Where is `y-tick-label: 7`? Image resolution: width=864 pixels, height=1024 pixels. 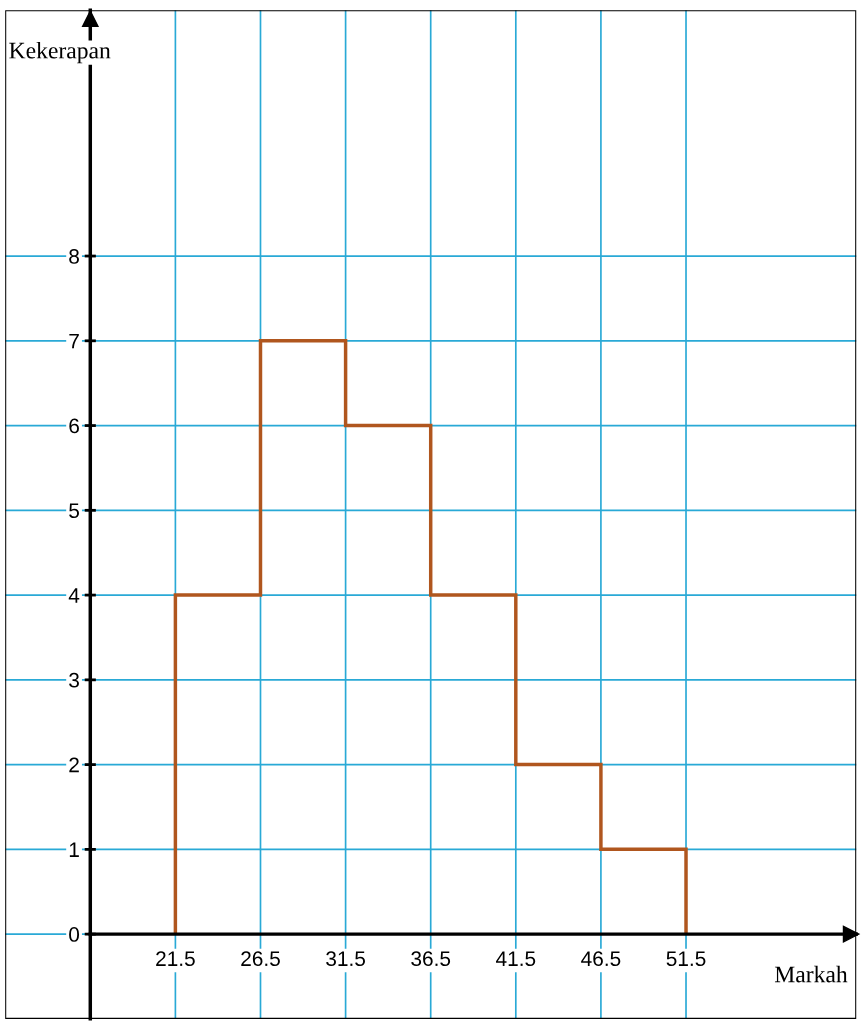 y-tick-label: 7 is located at coordinates (74, 341).